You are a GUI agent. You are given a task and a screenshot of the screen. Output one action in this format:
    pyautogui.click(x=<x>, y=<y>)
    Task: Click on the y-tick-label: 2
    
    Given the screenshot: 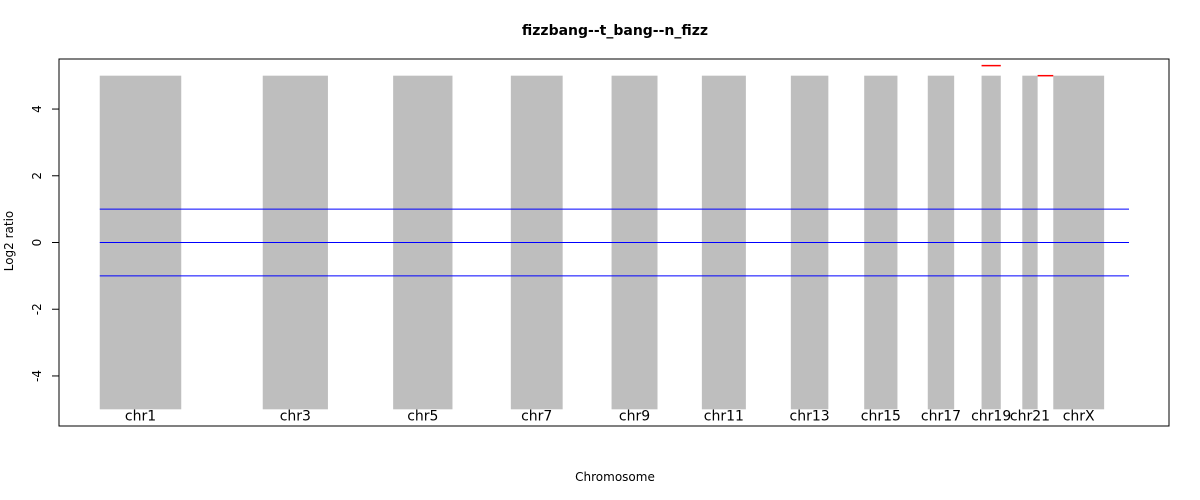 What is the action you would take?
    pyautogui.click(x=37, y=176)
    